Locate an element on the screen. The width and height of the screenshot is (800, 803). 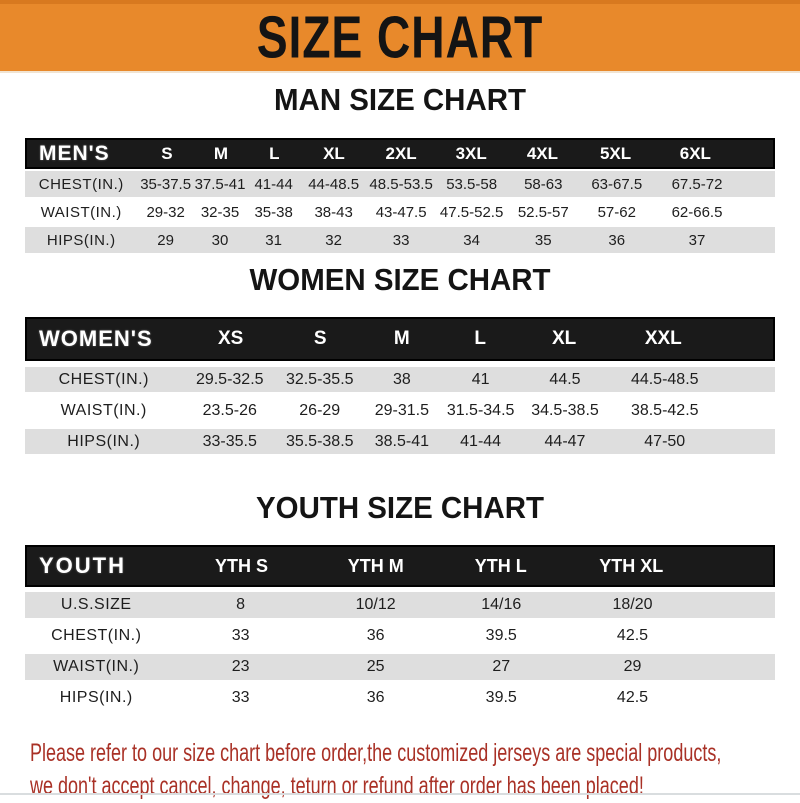
size-value: 26-29 is located at coordinates (320, 410).